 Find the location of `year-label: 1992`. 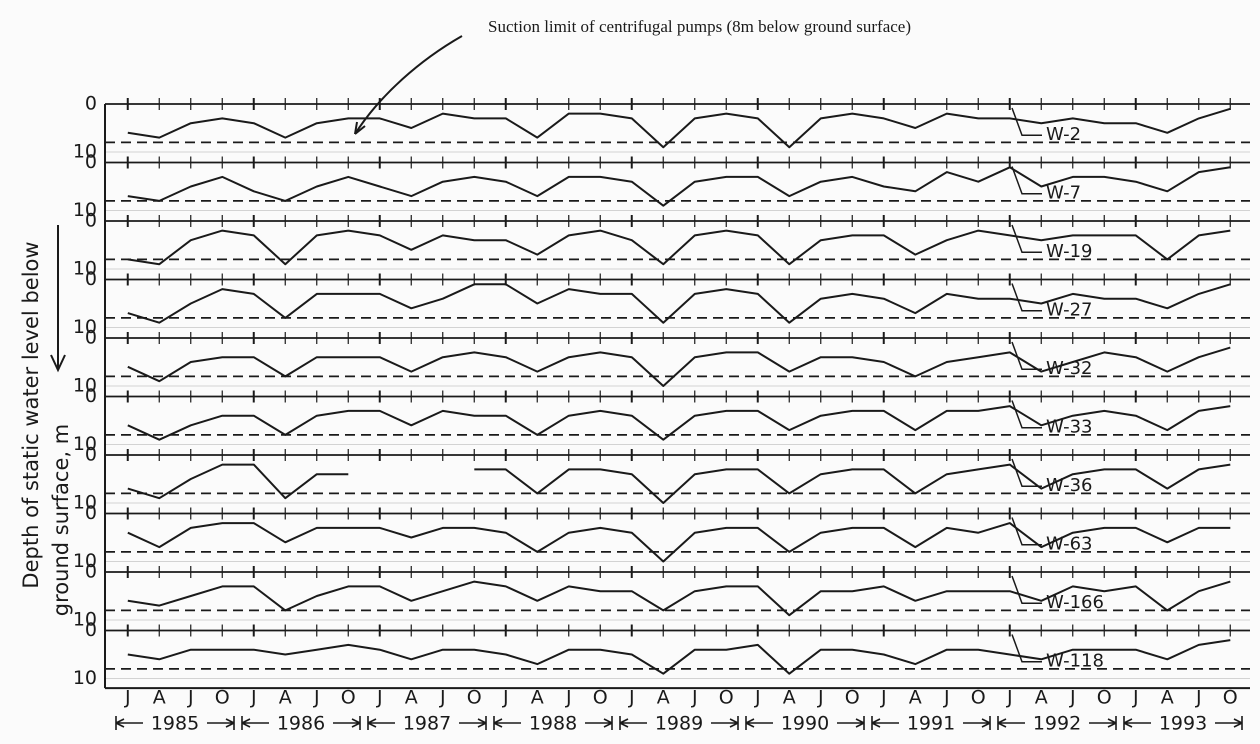

year-label: 1992 is located at coordinates (1057, 724).